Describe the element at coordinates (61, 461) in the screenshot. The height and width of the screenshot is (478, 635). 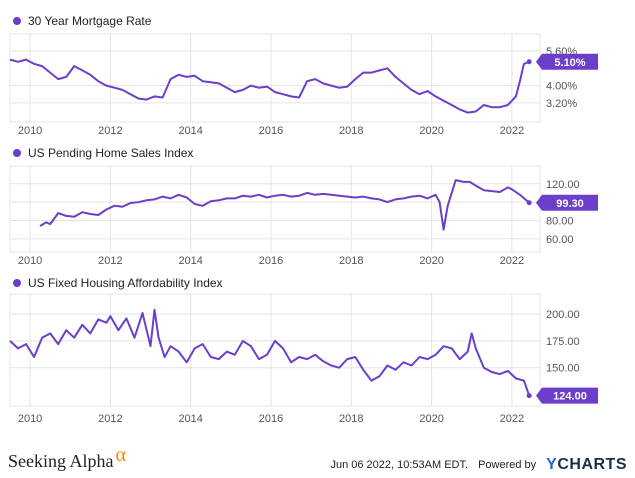
I see `brand-name: Seeking Alpha` at that location.